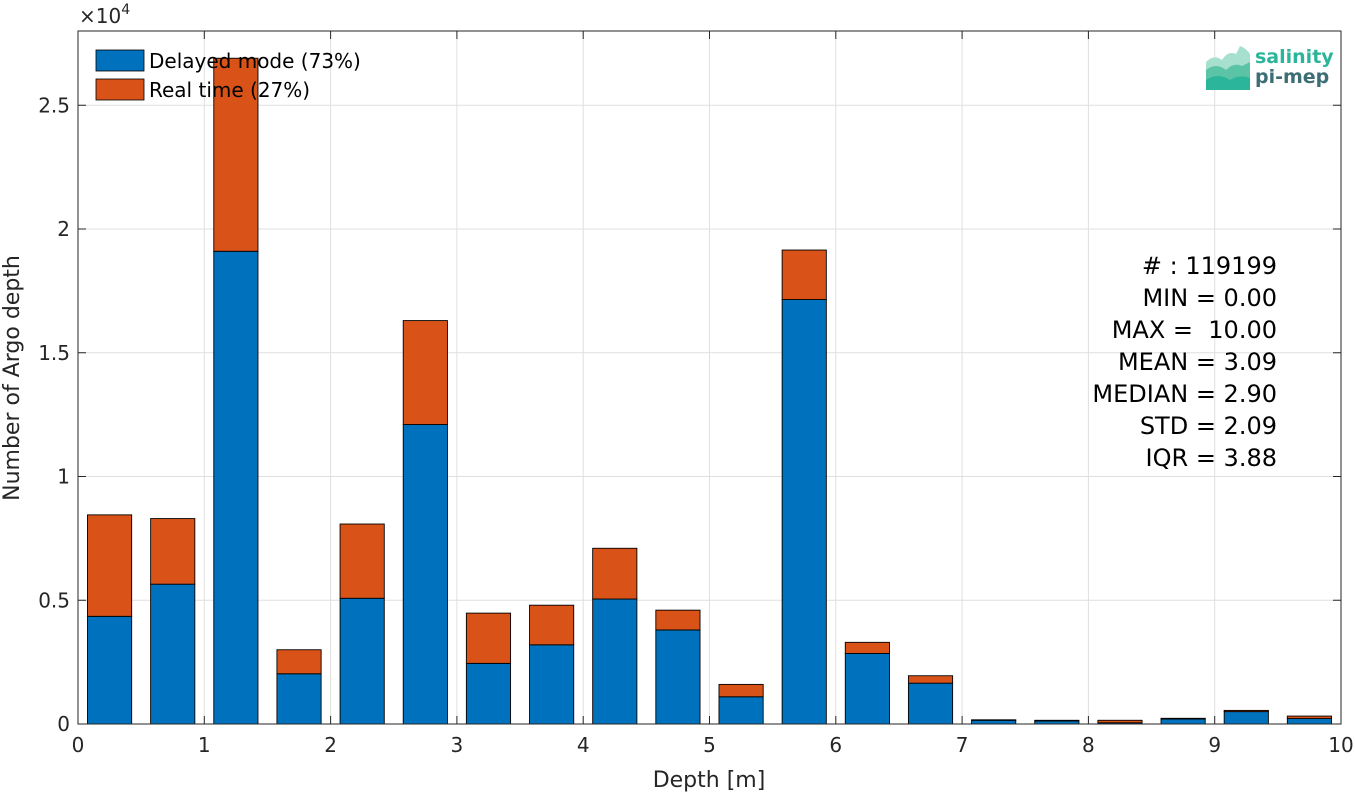 Image resolution: width=1355 pixels, height=794 pixels. I want to click on wave-logo-icon, so click(1228, 68).